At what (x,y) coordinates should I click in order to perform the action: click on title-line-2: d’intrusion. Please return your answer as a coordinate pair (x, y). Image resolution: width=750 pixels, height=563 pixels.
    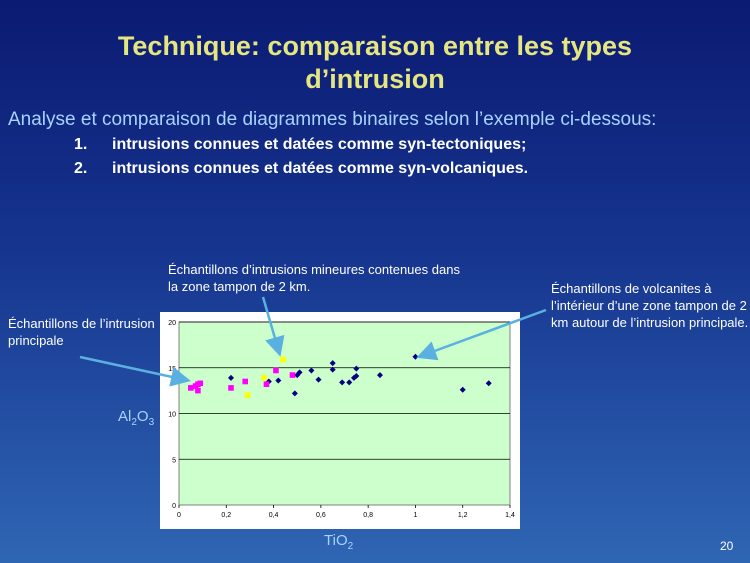
    Looking at the image, I should click on (375, 79).